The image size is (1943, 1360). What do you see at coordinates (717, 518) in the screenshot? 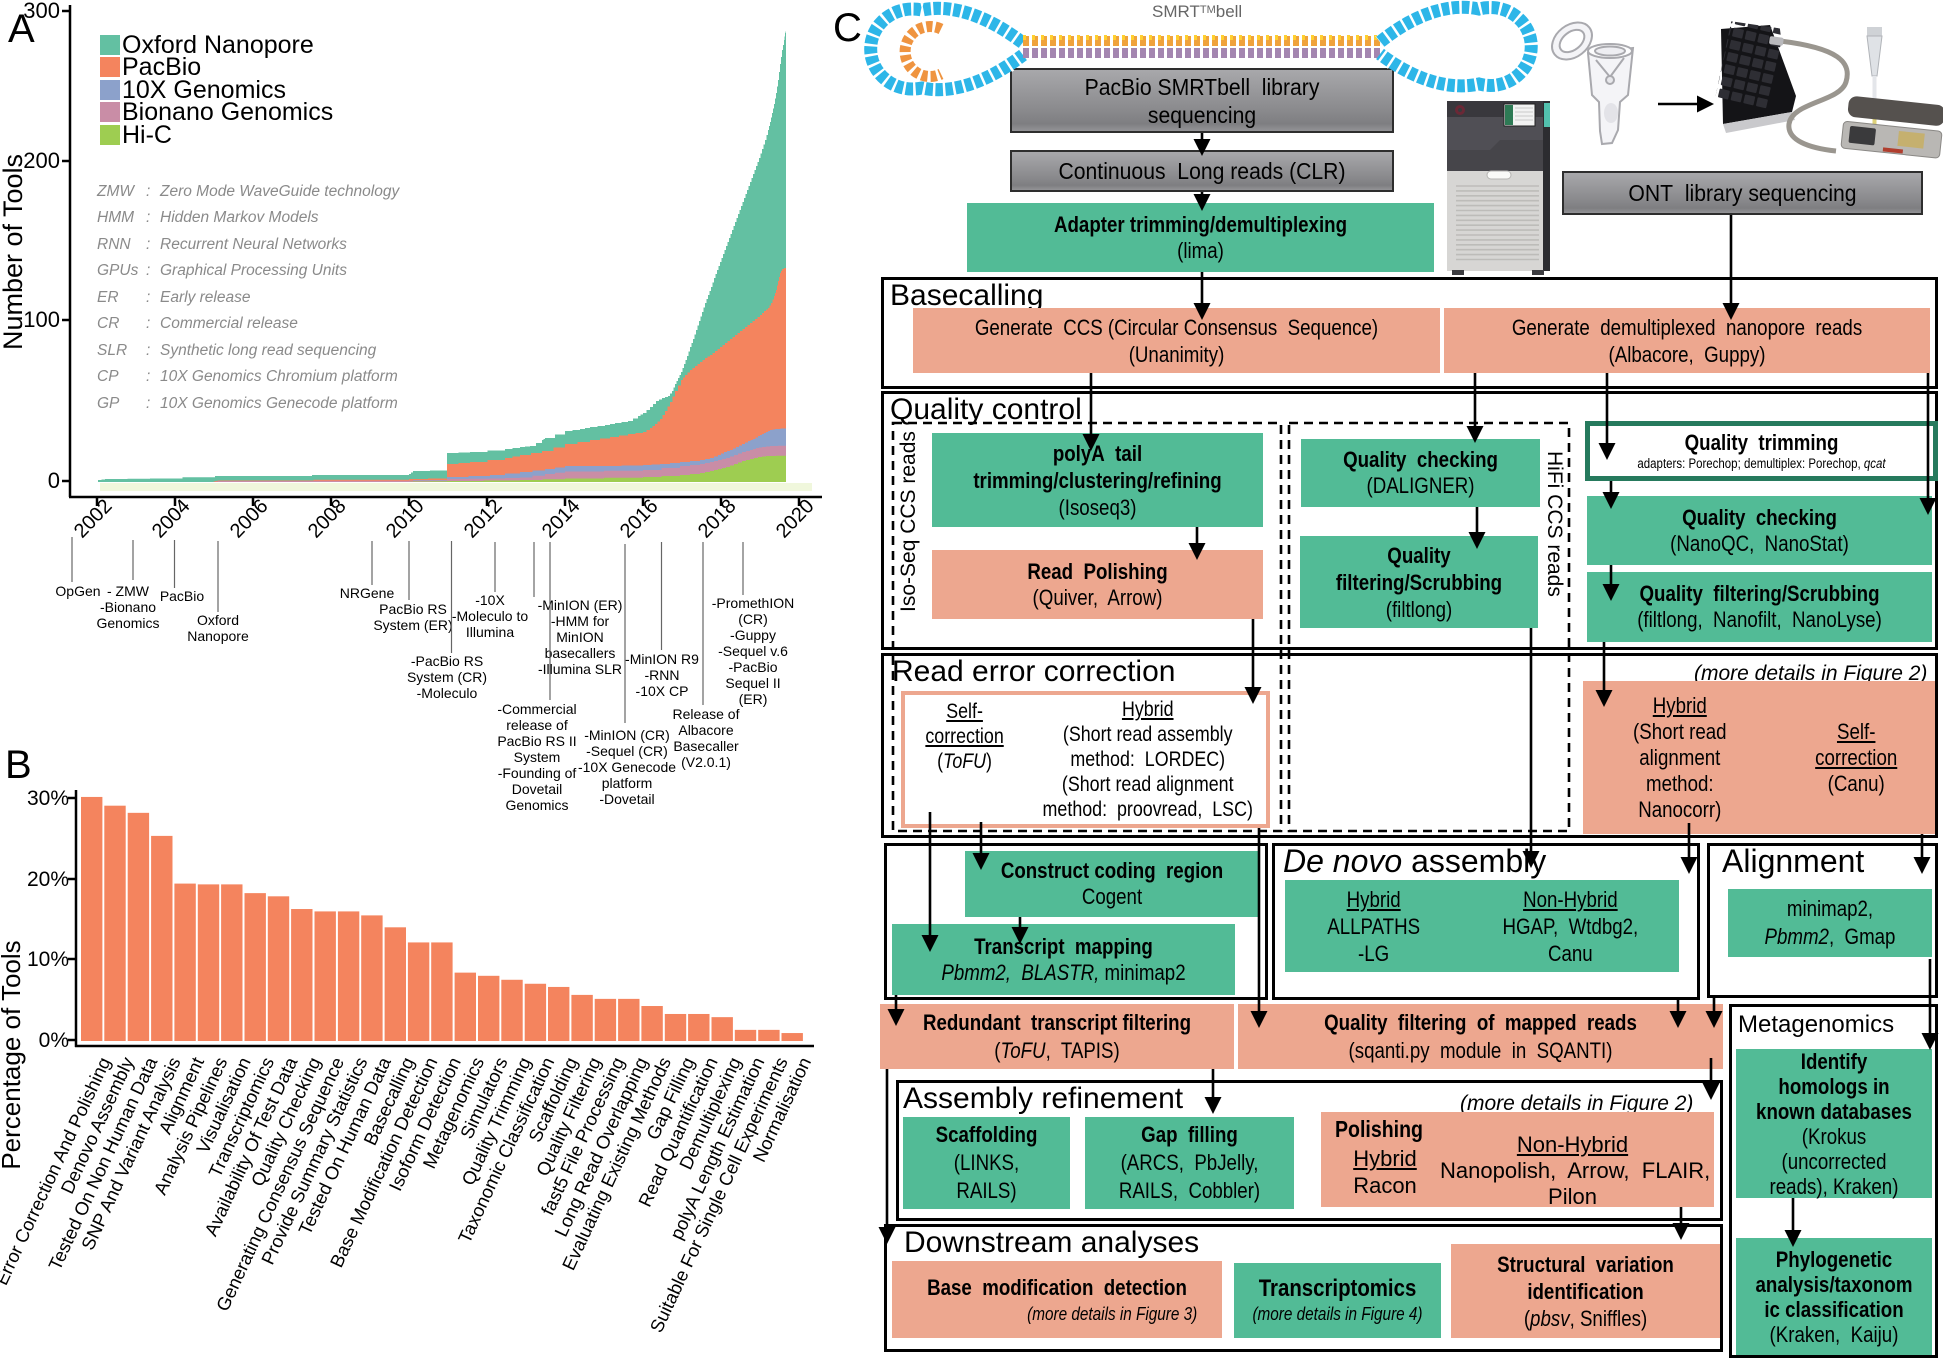
I see `svg-text: 2018` at bounding box center [717, 518].